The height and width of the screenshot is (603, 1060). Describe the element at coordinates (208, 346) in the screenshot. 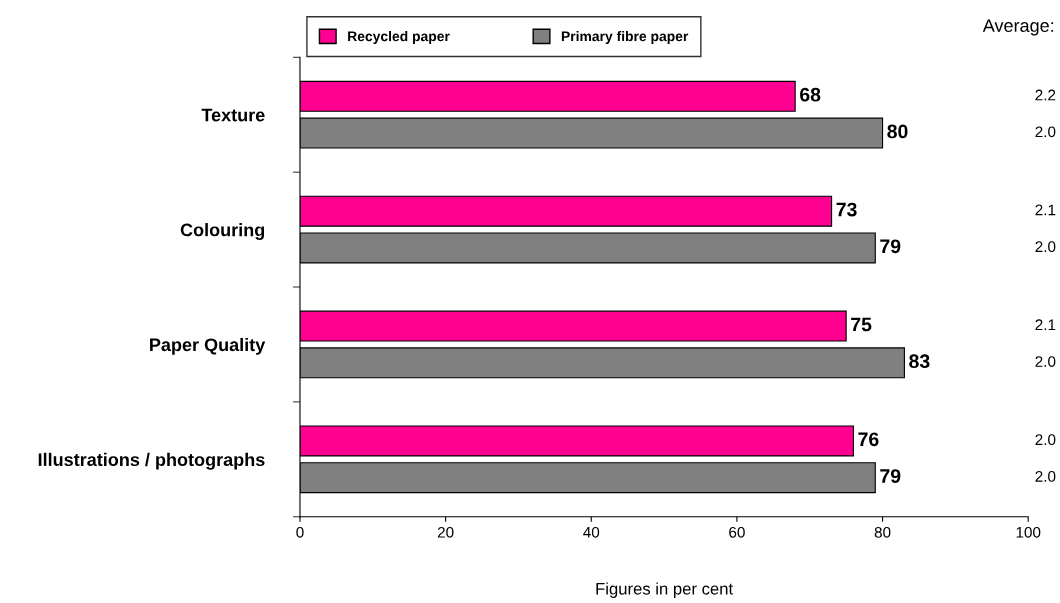

I see `y-tick-label: Paper Quality` at that location.